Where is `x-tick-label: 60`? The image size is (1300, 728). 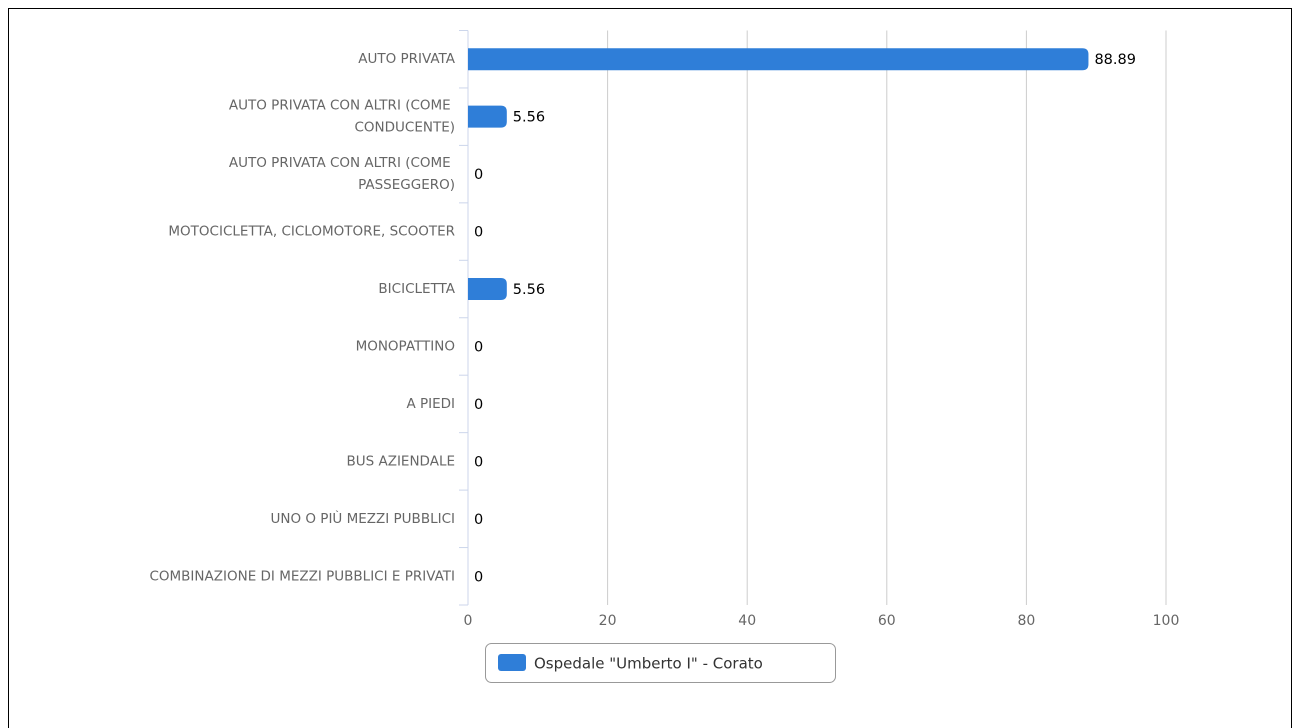 x-tick-label: 60 is located at coordinates (887, 621).